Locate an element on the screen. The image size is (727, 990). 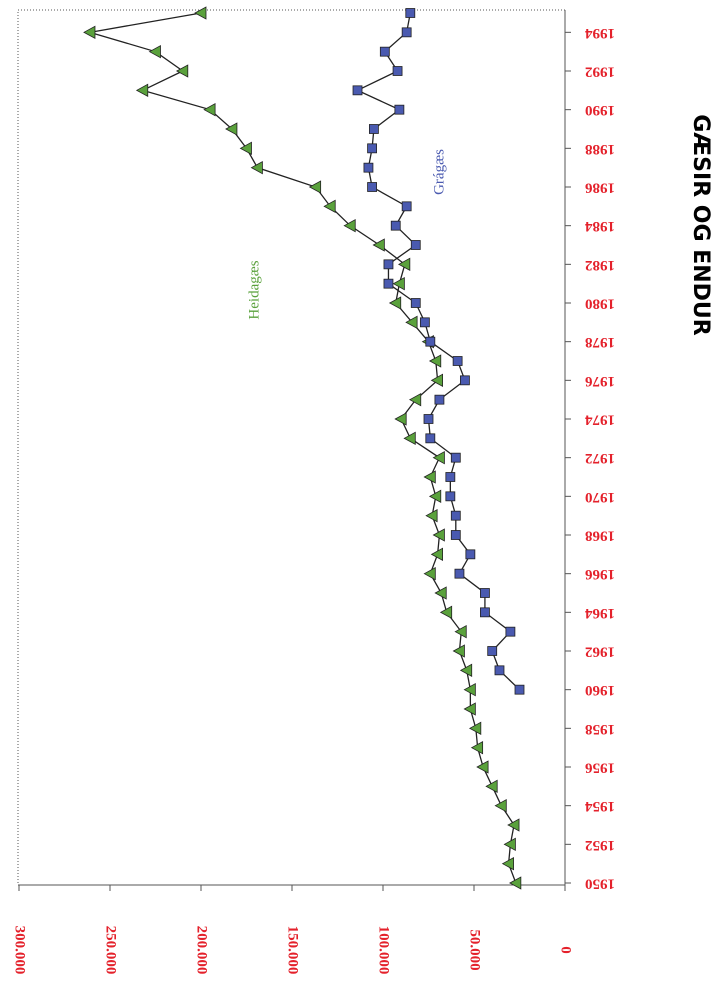
x-tick-label: 1978 is located at coordinates (600, 342).